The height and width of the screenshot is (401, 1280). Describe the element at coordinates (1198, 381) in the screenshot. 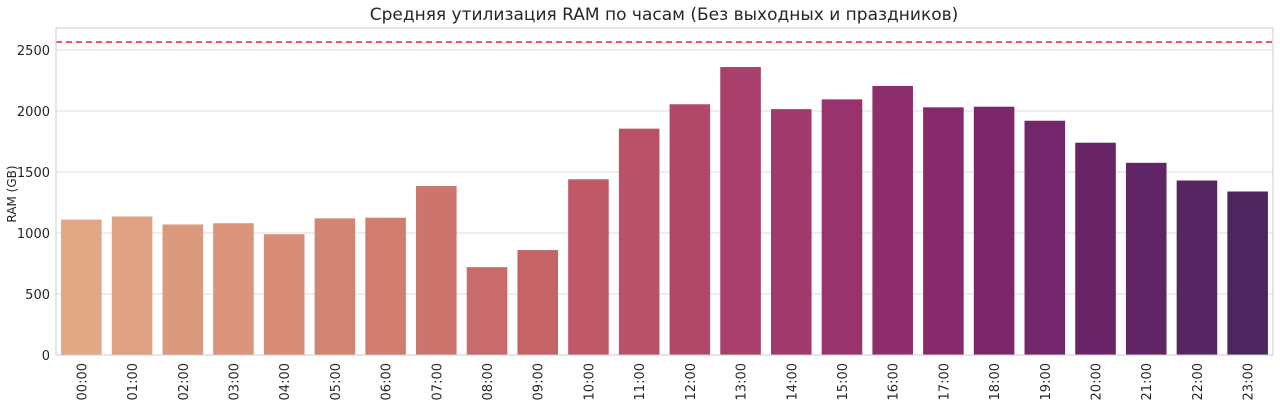

I see `x-tick-label: 22:00` at that location.